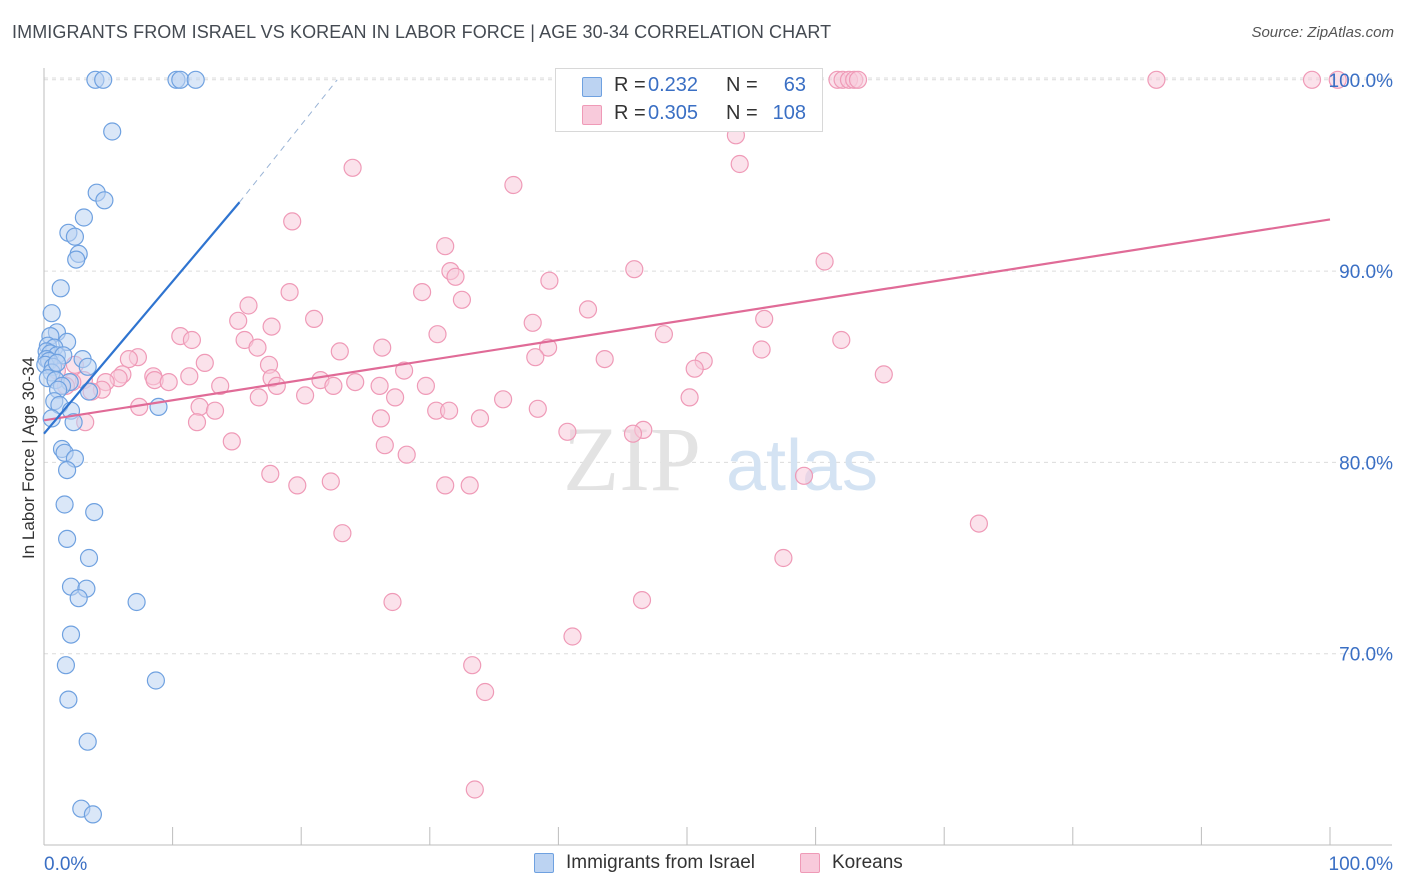 This screenshot has width=1406, height=892. I want to click on legend-label-koreans: Koreans, so click(867, 862).